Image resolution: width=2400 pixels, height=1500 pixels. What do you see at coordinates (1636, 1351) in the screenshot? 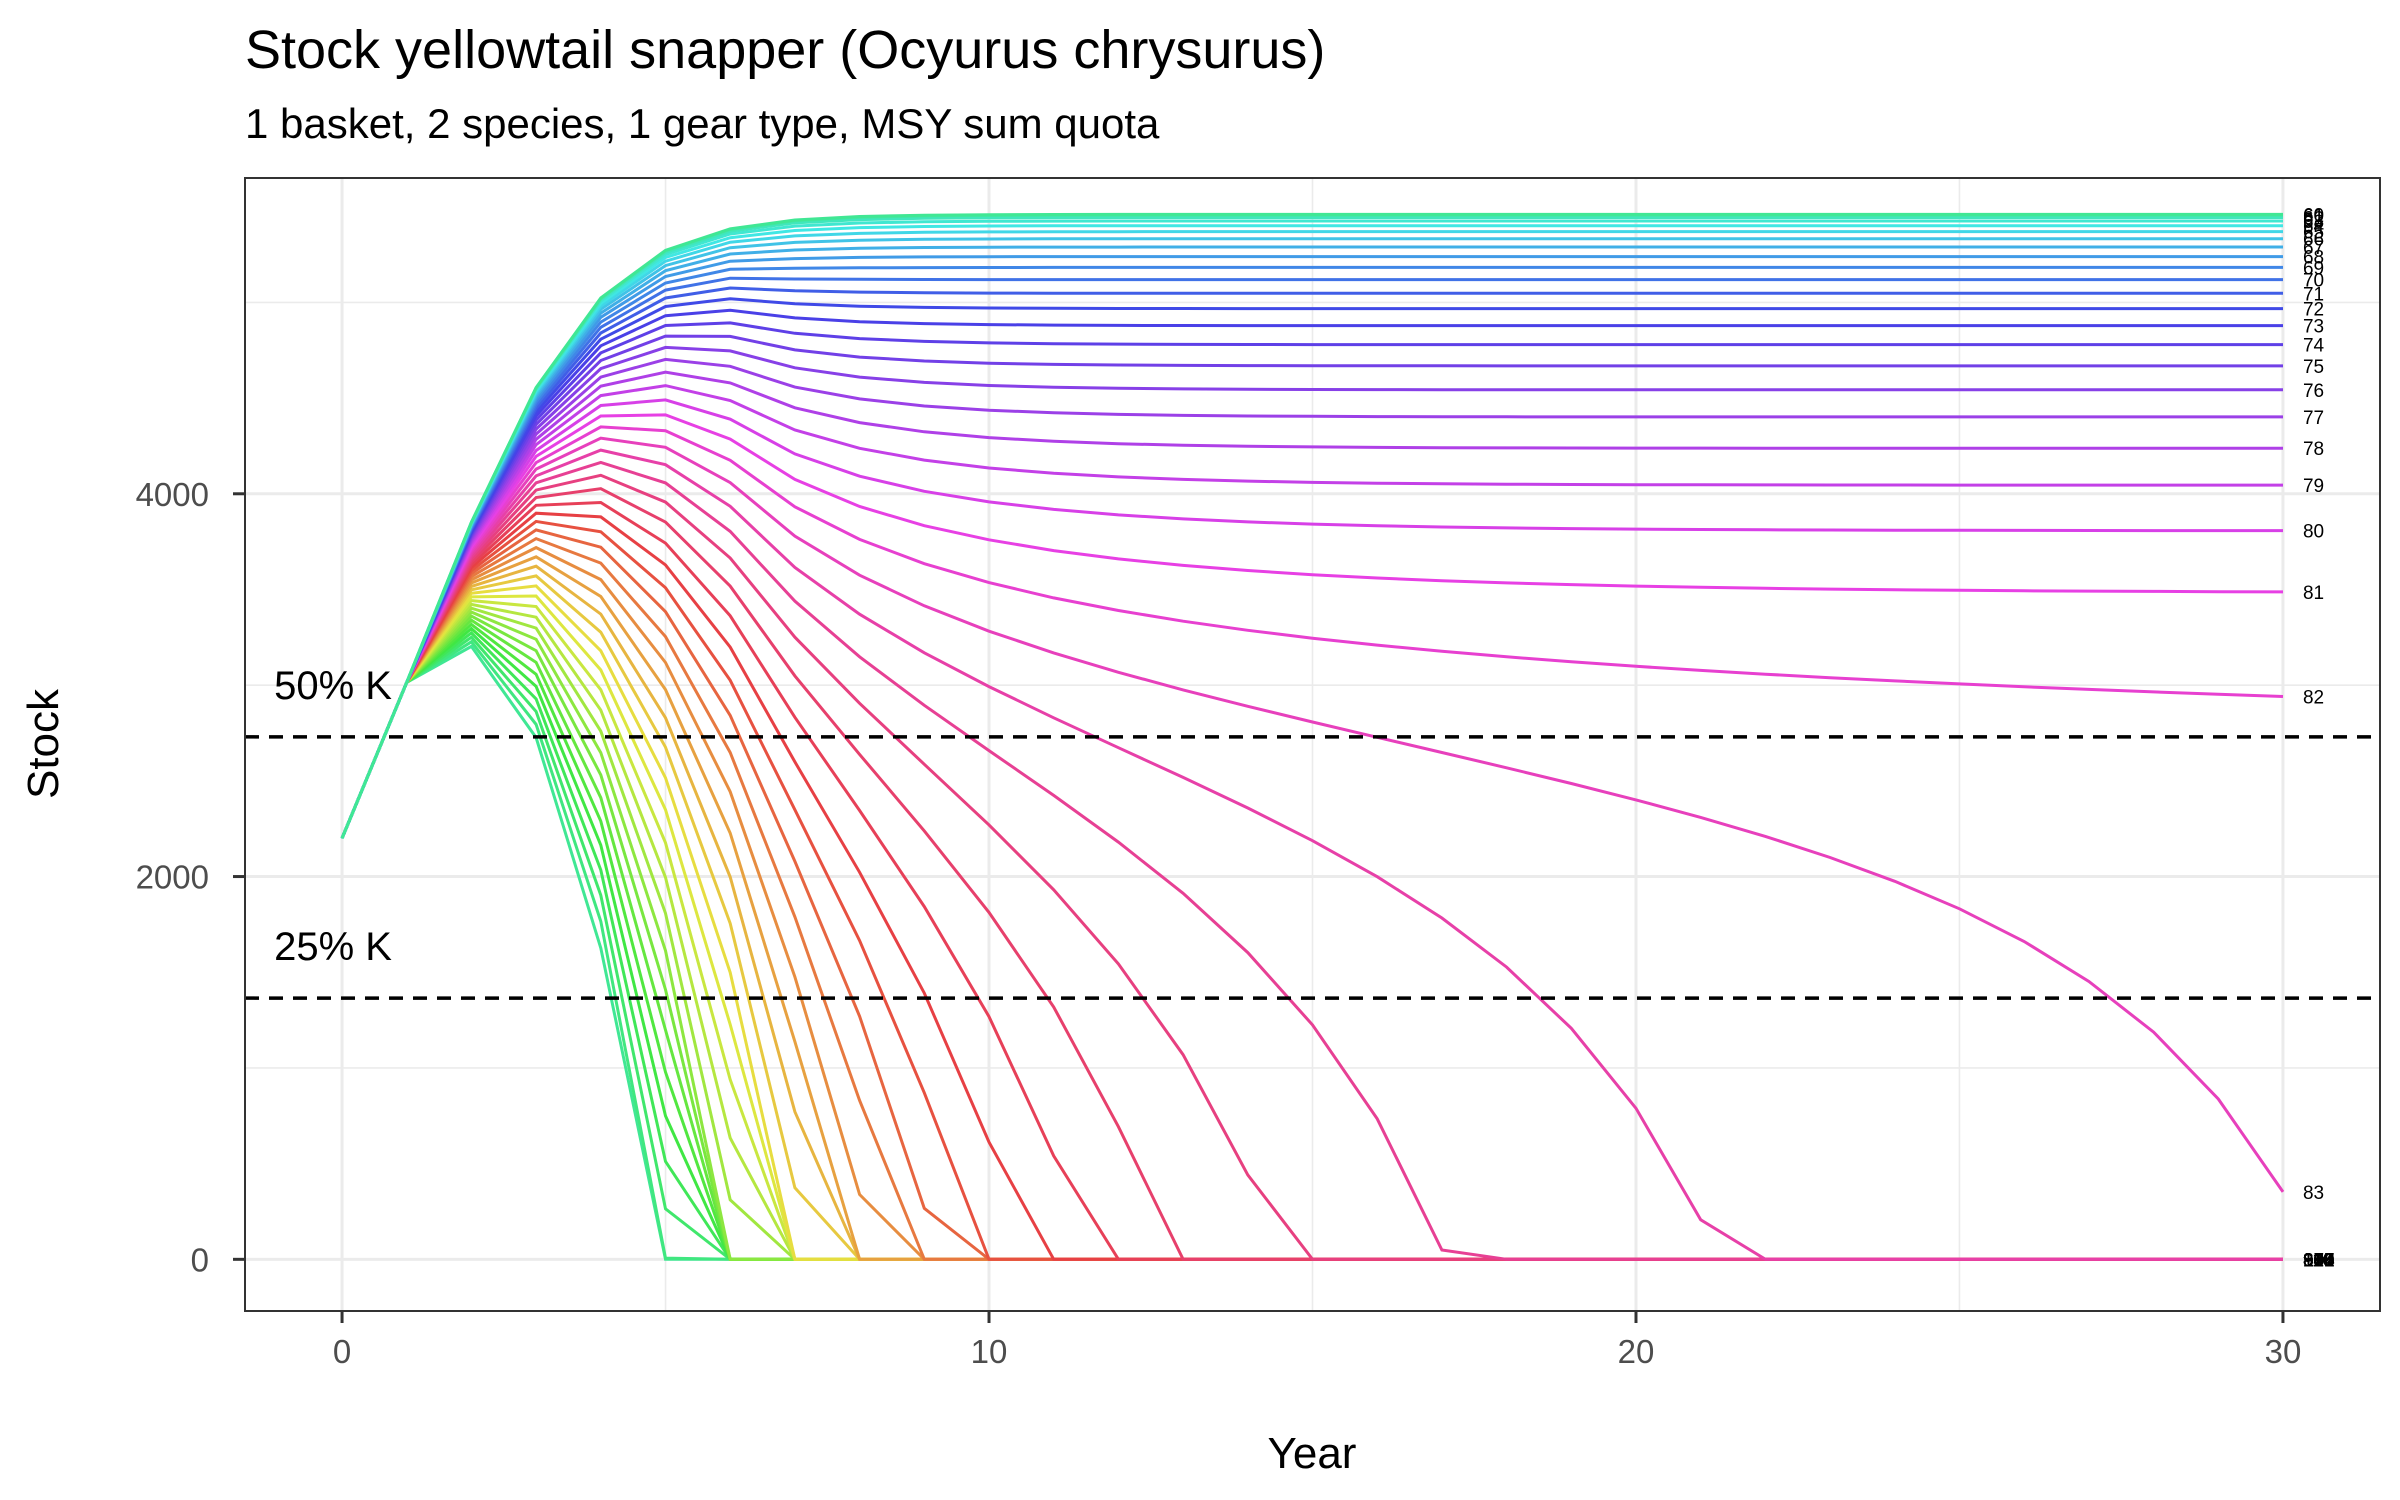
I see `x-tick-label: 20` at bounding box center [1636, 1351].